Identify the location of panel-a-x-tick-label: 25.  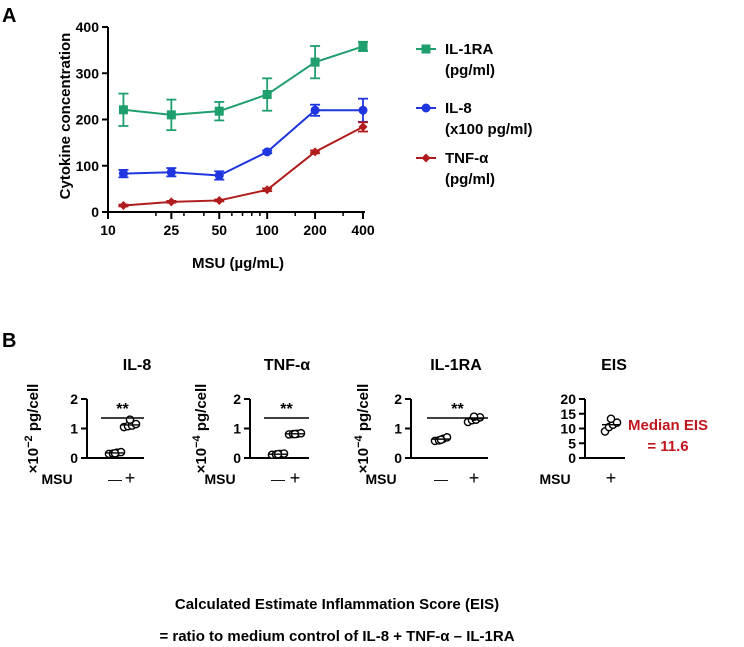
(172, 230).